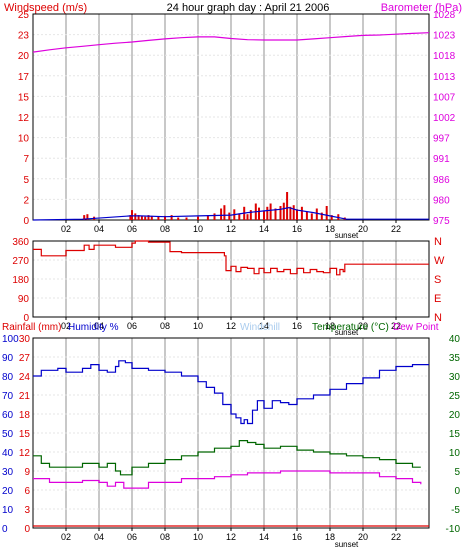  I want to click on barometer-tick-label: 1023, so click(444, 36).